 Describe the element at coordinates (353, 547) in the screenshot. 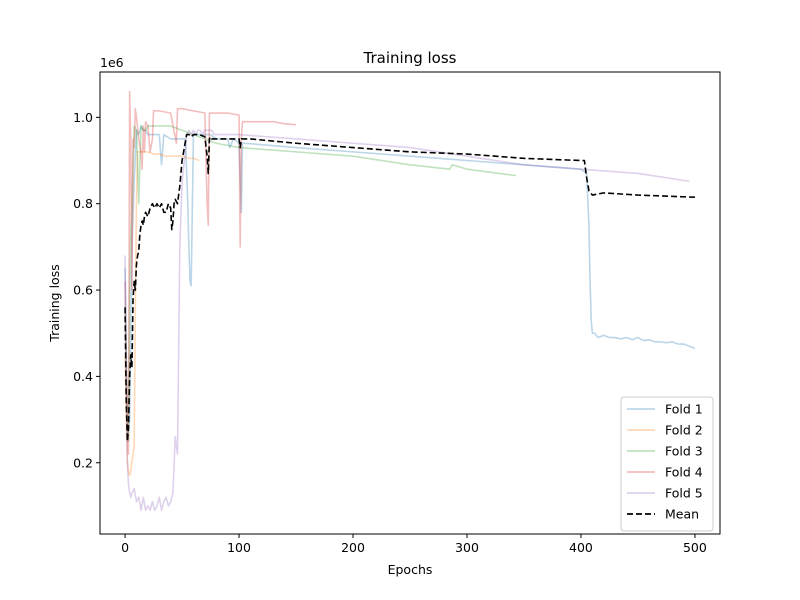

I see `x-tick-label: 200` at that location.